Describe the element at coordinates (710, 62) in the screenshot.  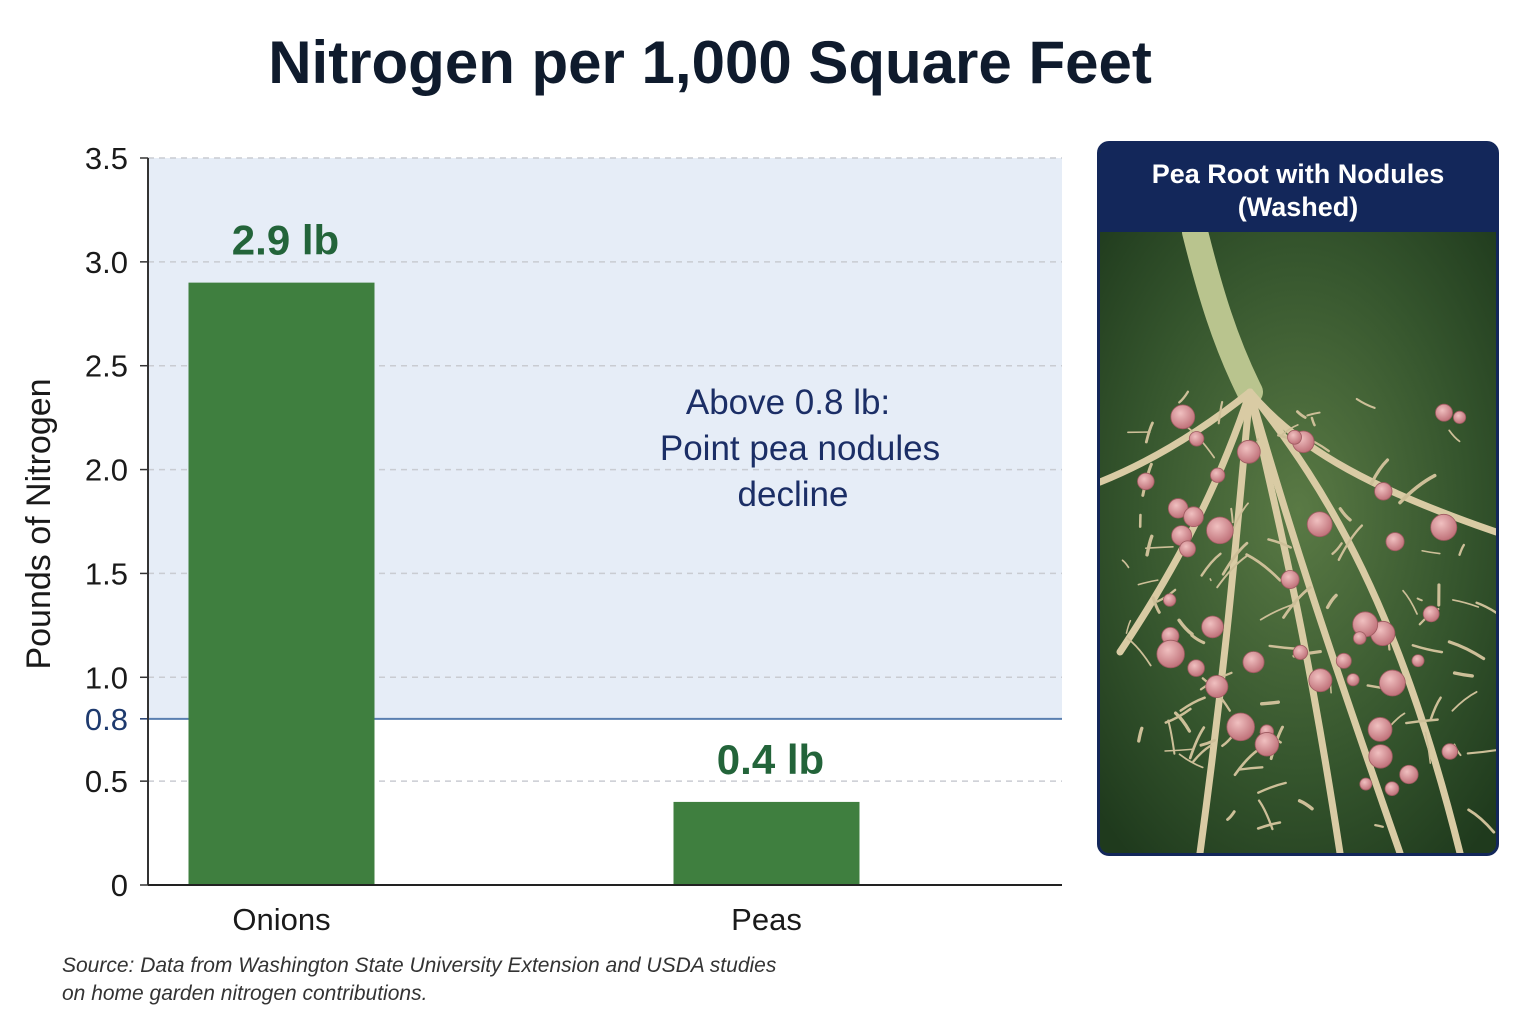
I see `page-title: Nitrogen per 1,000 Square Feet` at that location.